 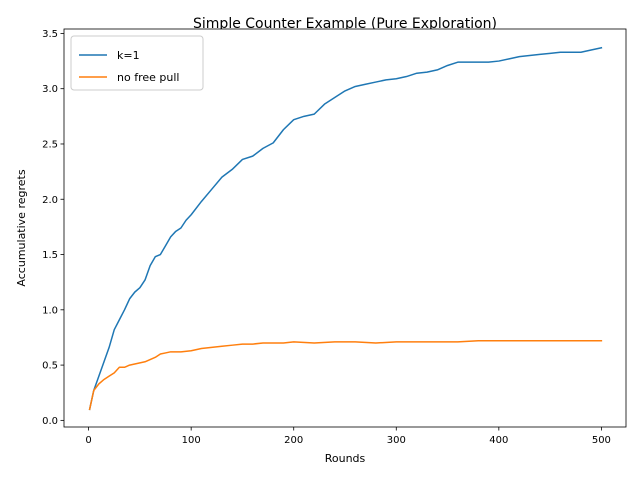 What do you see at coordinates (498, 440) in the screenshot?
I see `x-tick-label: 400` at bounding box center [498, 440].